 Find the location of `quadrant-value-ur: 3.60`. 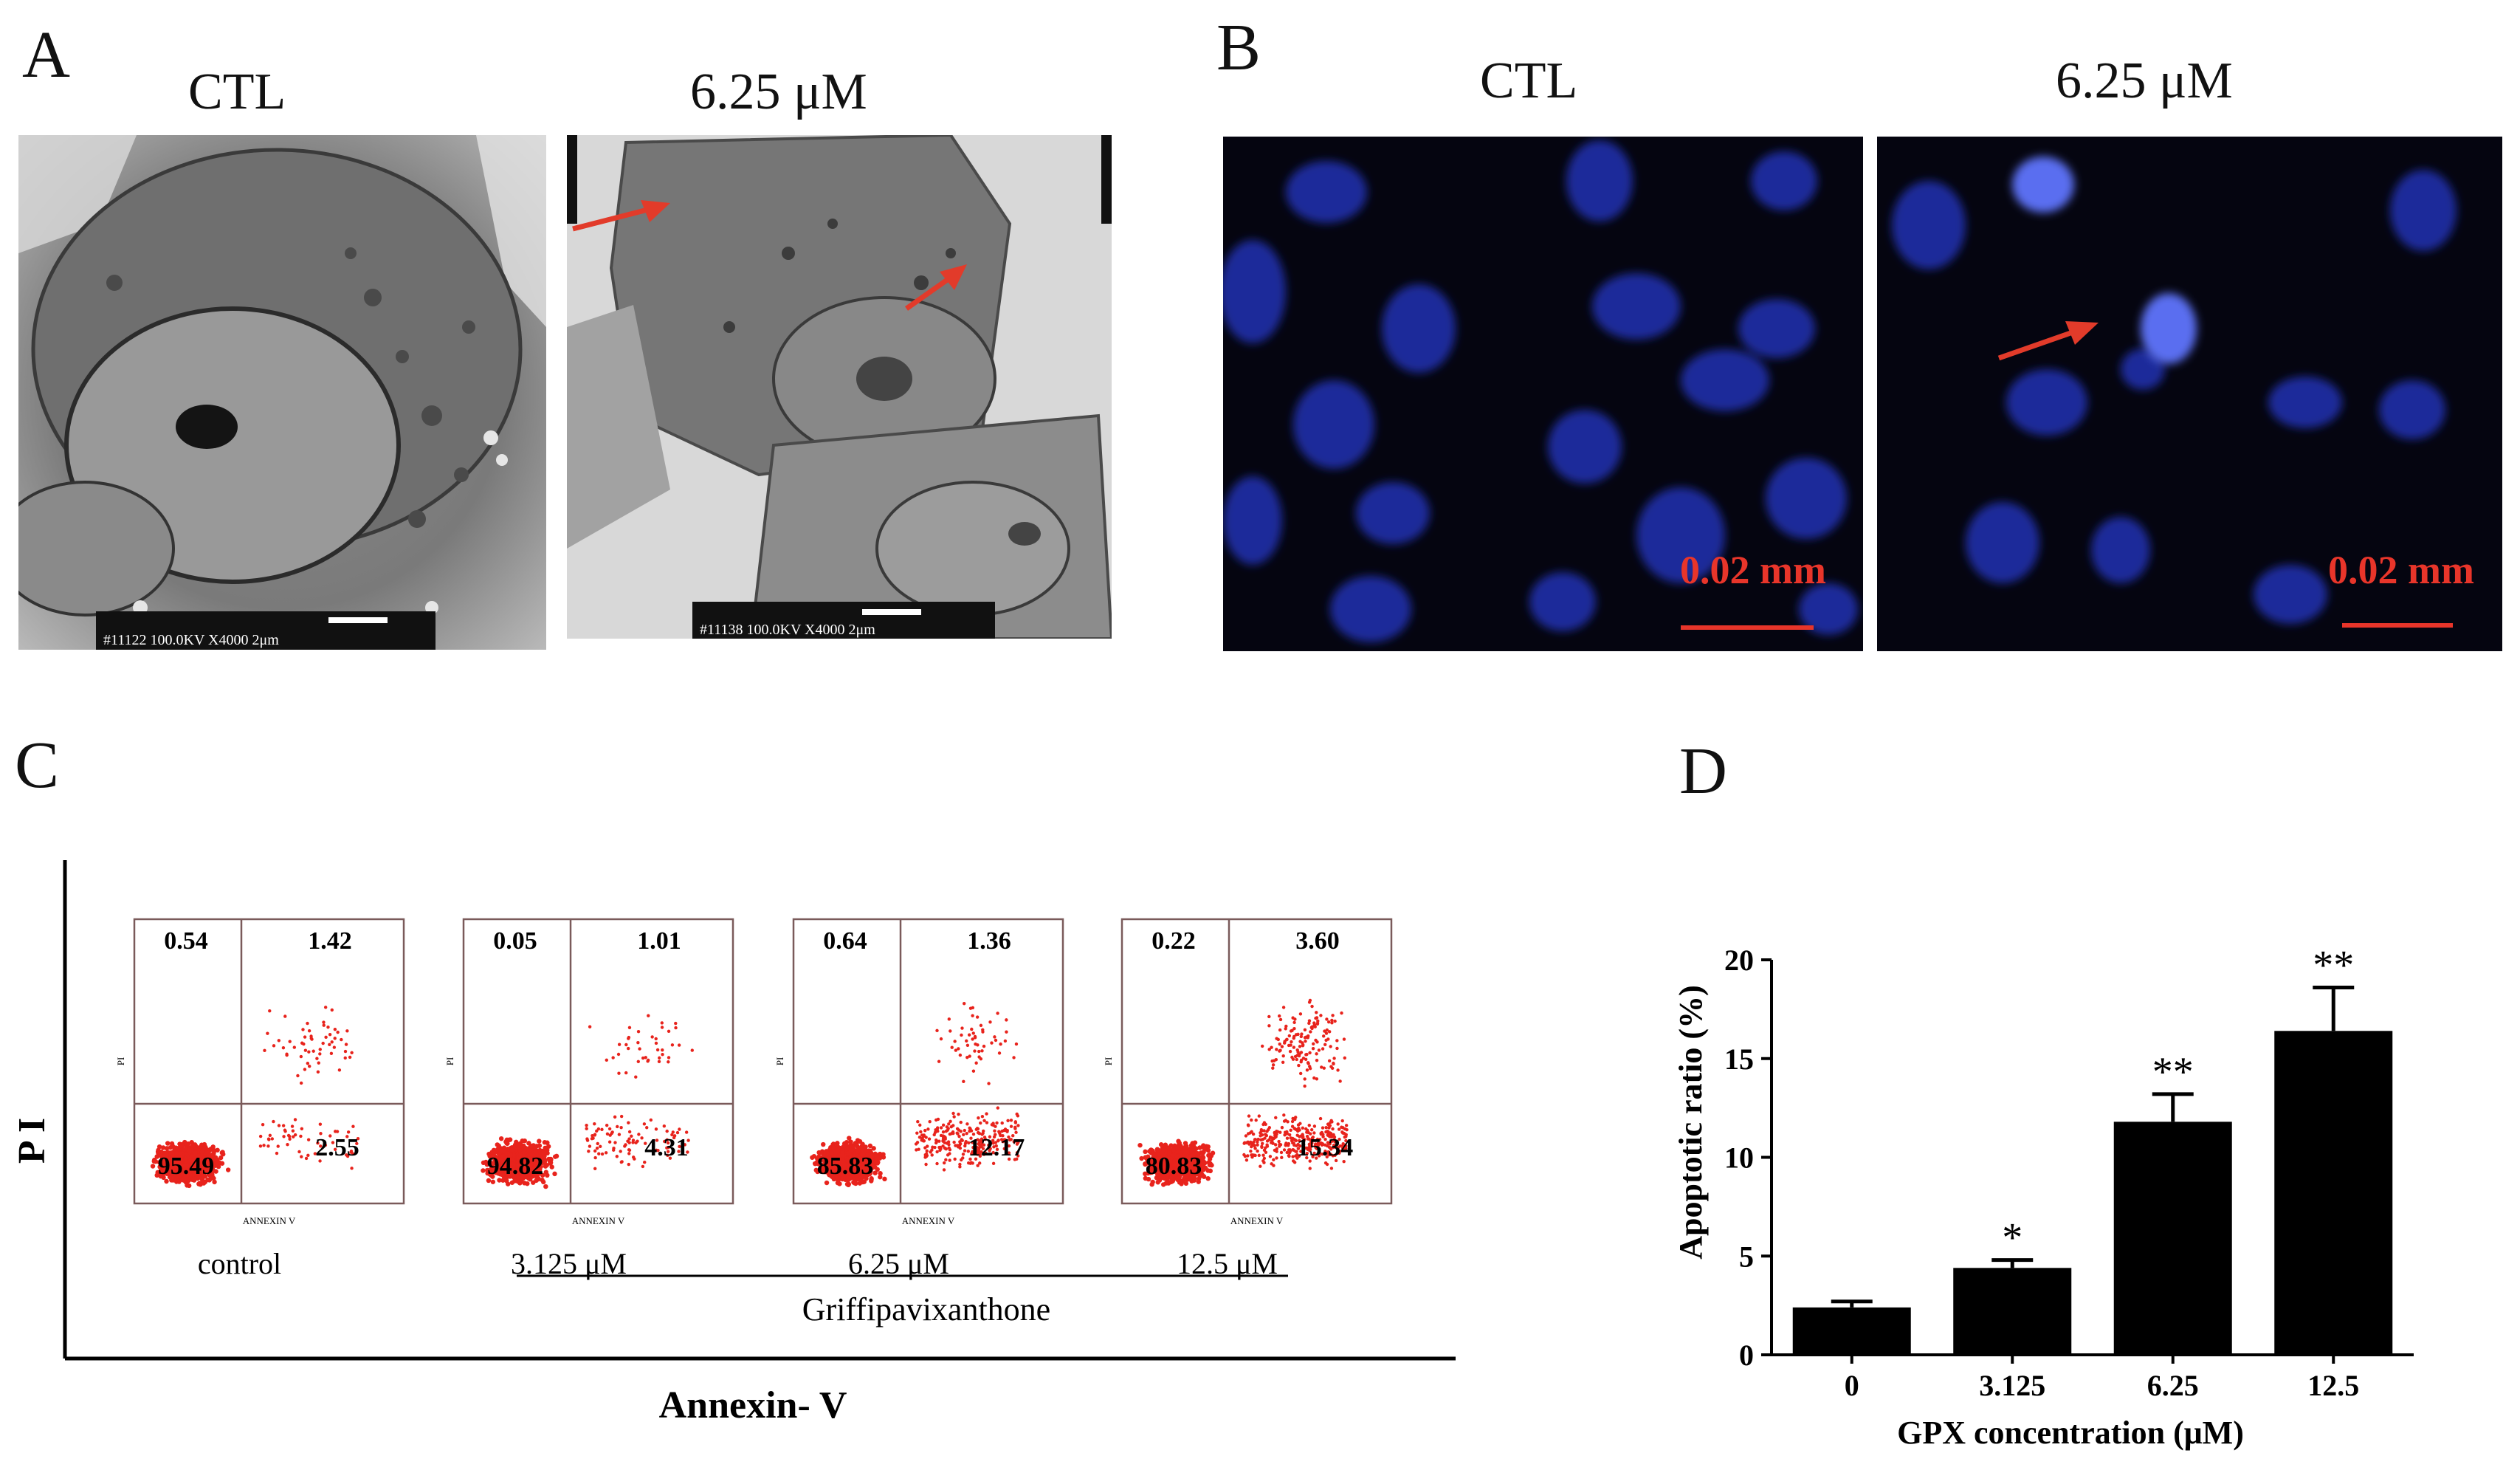

quadrant-value-ur: 3.60 is located at coordinates (1317, 941).